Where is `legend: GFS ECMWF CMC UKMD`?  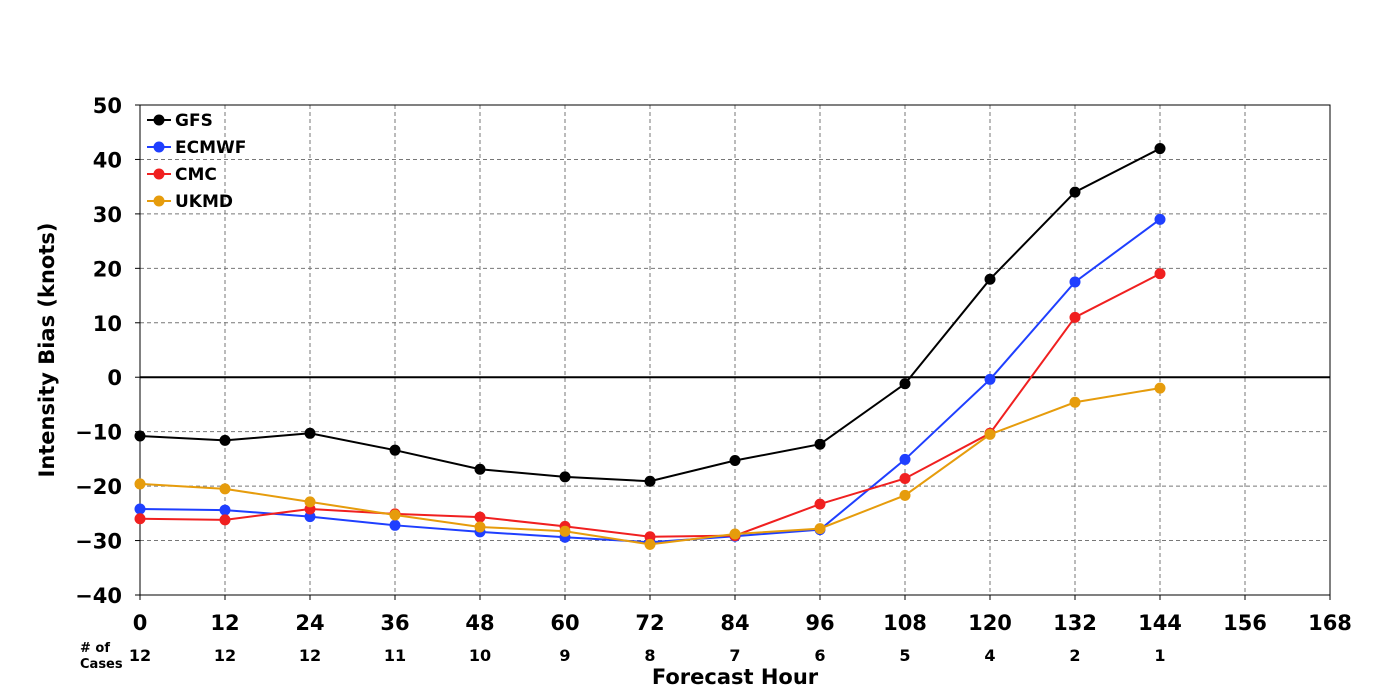
legend: GFS ECMWF CMC UKMD is located at coordinates (196, 161).